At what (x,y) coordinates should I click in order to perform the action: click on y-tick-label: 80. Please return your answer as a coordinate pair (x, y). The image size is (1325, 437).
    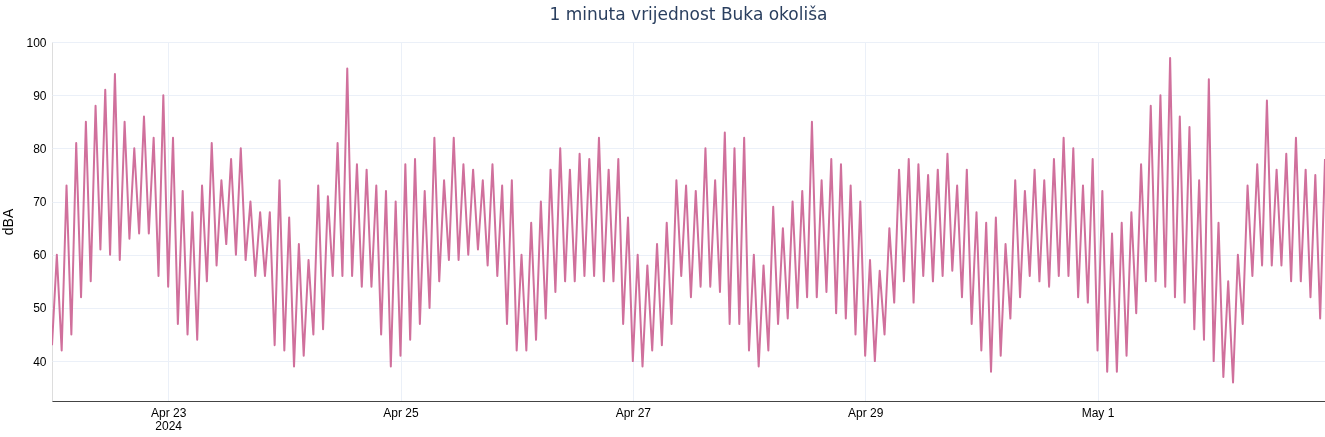
    Looking at the image, I should click on (40, 148).